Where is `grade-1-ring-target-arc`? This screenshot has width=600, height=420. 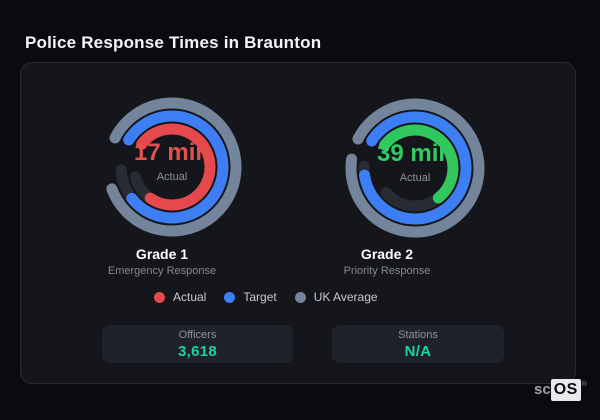 grade-1-ring-target-arc is located at coordinates (176, 167).